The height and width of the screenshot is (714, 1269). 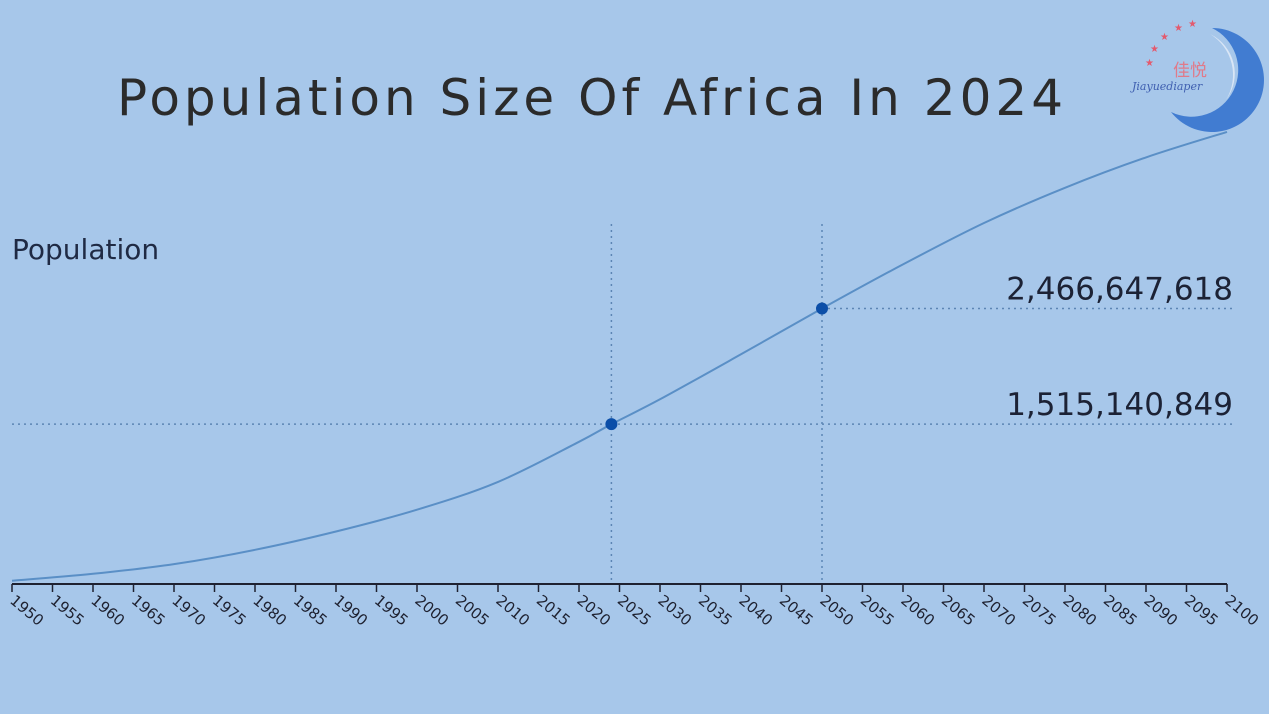 I want to click on highlight-point-2024, so click(x=611, y=424).